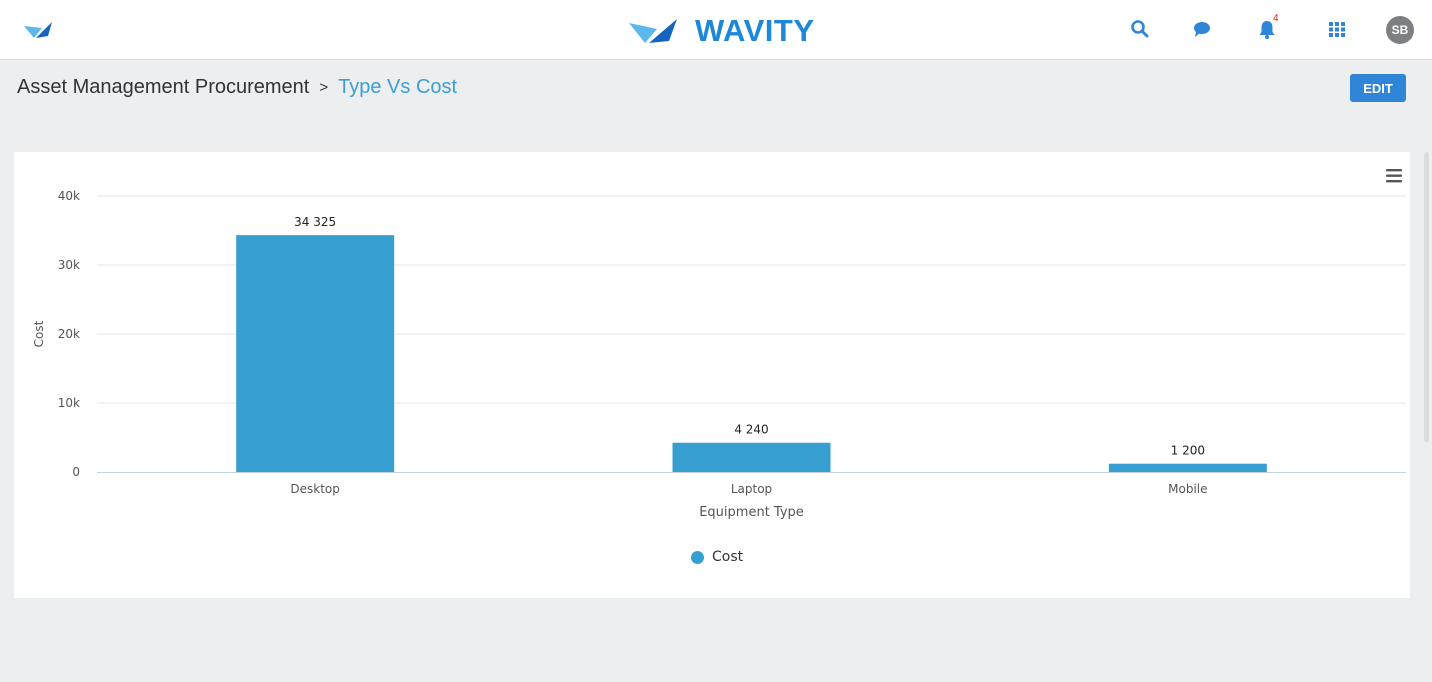  Describe the element at coordinates (1202, 29) in the screenshot. I see `chat-icon` at that location.